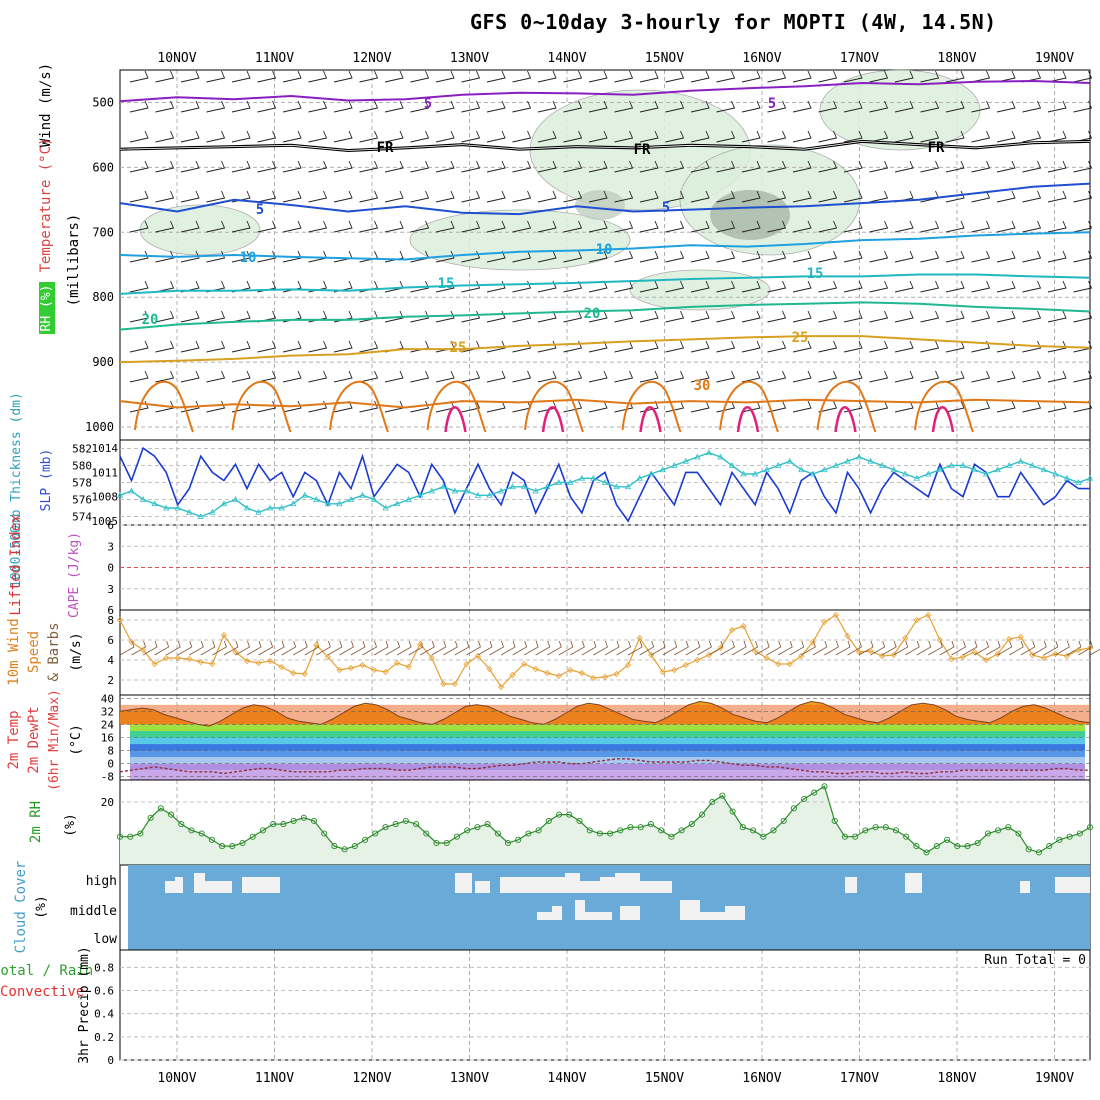 The image size is (1100, 1100). What do you see at coordinates (605, 825) in the screenshot?
I see `rh-area` at bounding box center [605, 825].